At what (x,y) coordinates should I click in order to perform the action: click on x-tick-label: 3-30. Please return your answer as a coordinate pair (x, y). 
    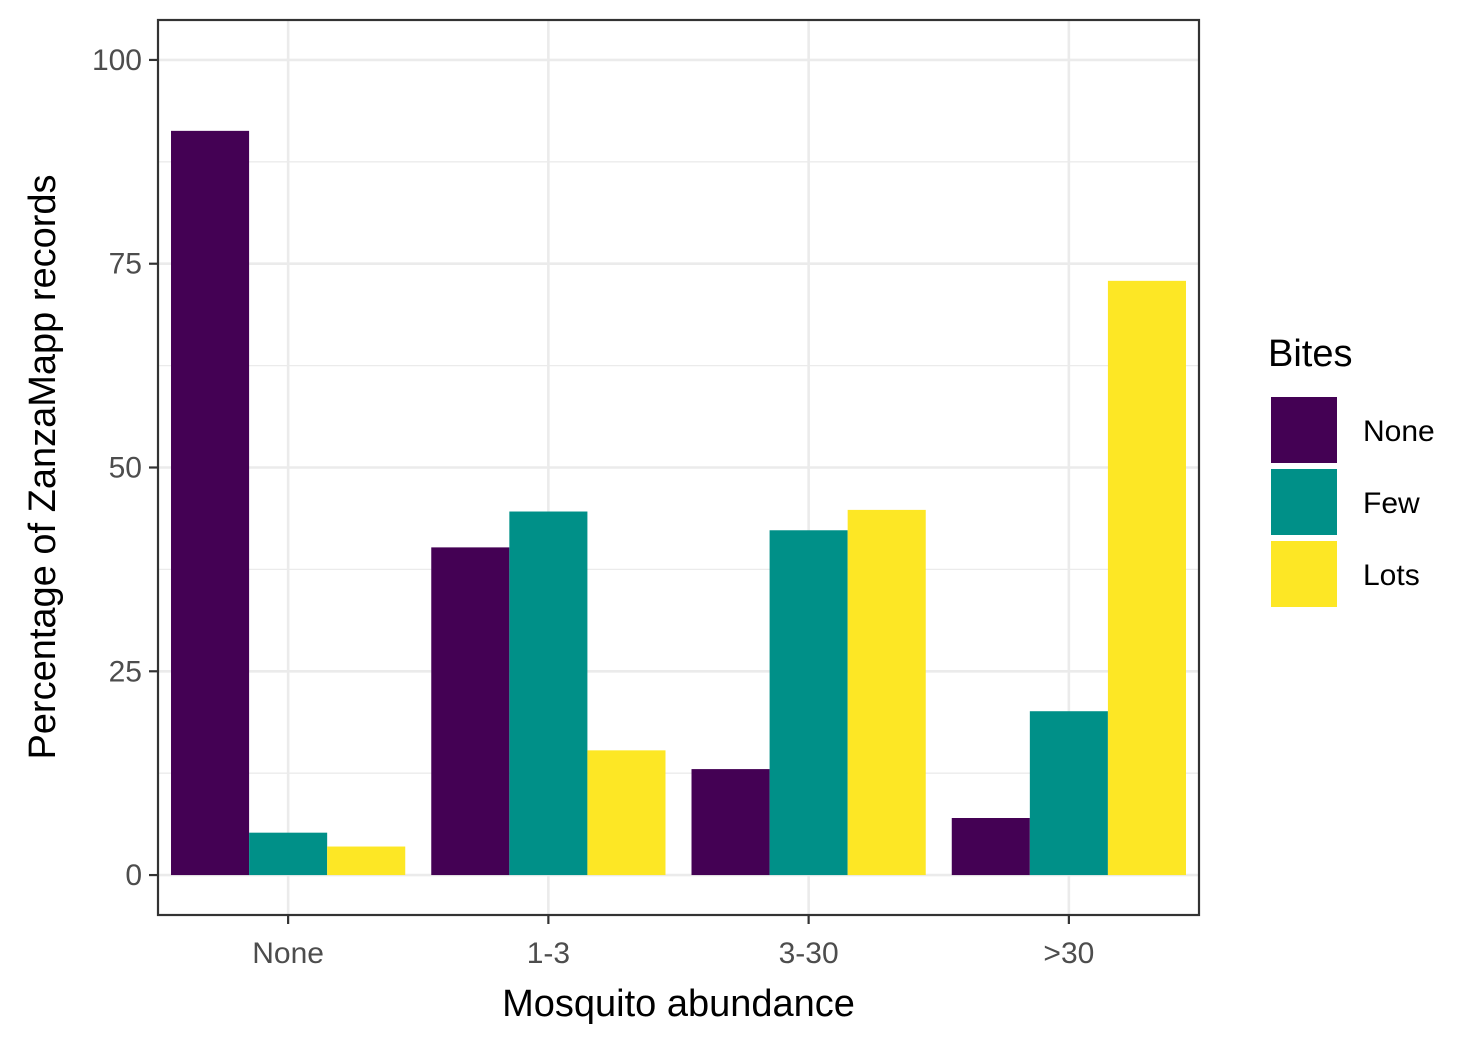
    Looking at the image, I should click on (809, 953).